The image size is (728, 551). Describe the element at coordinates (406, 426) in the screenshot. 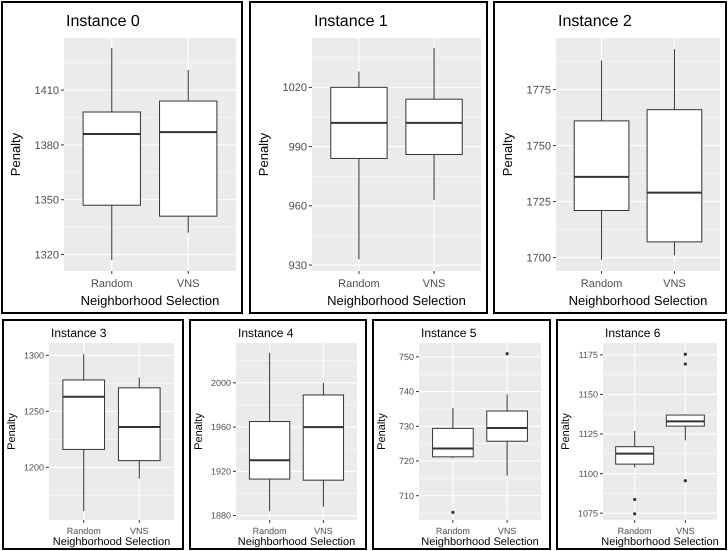

I see `y-tick-label: 730` at that location.